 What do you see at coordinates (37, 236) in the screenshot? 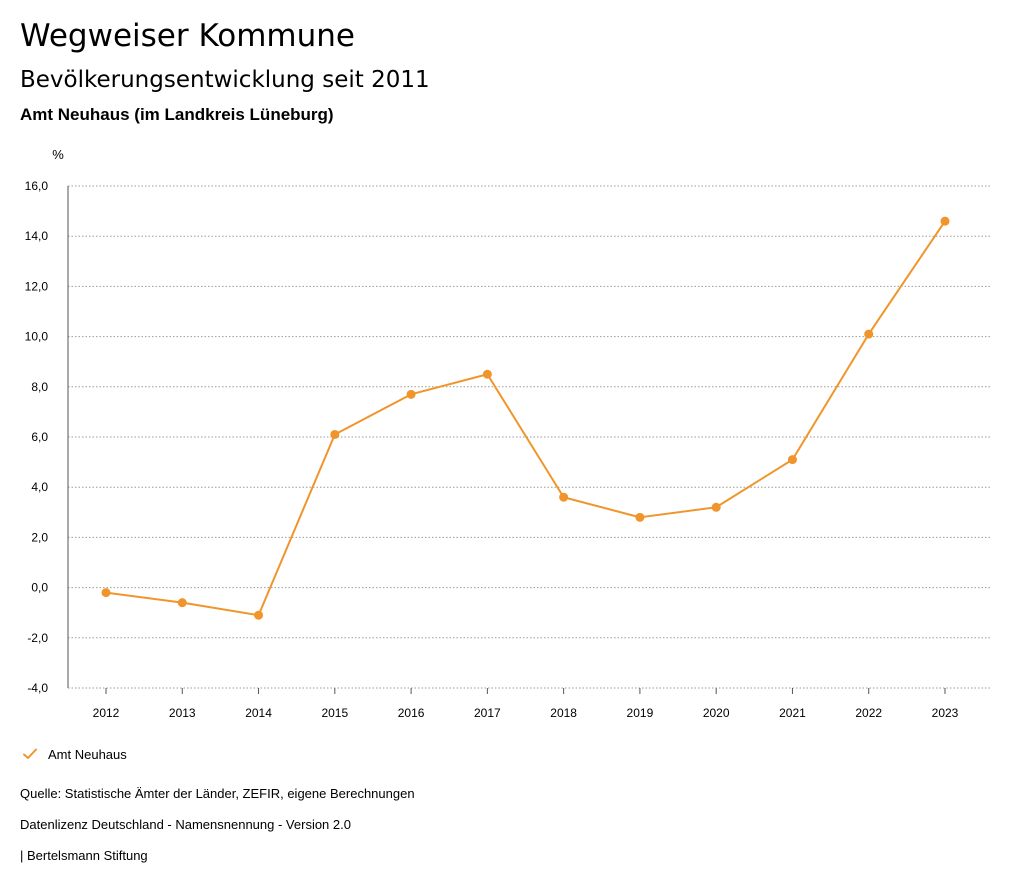
I see `y-tick-label: 14,0` at bounding box center [37, 236].